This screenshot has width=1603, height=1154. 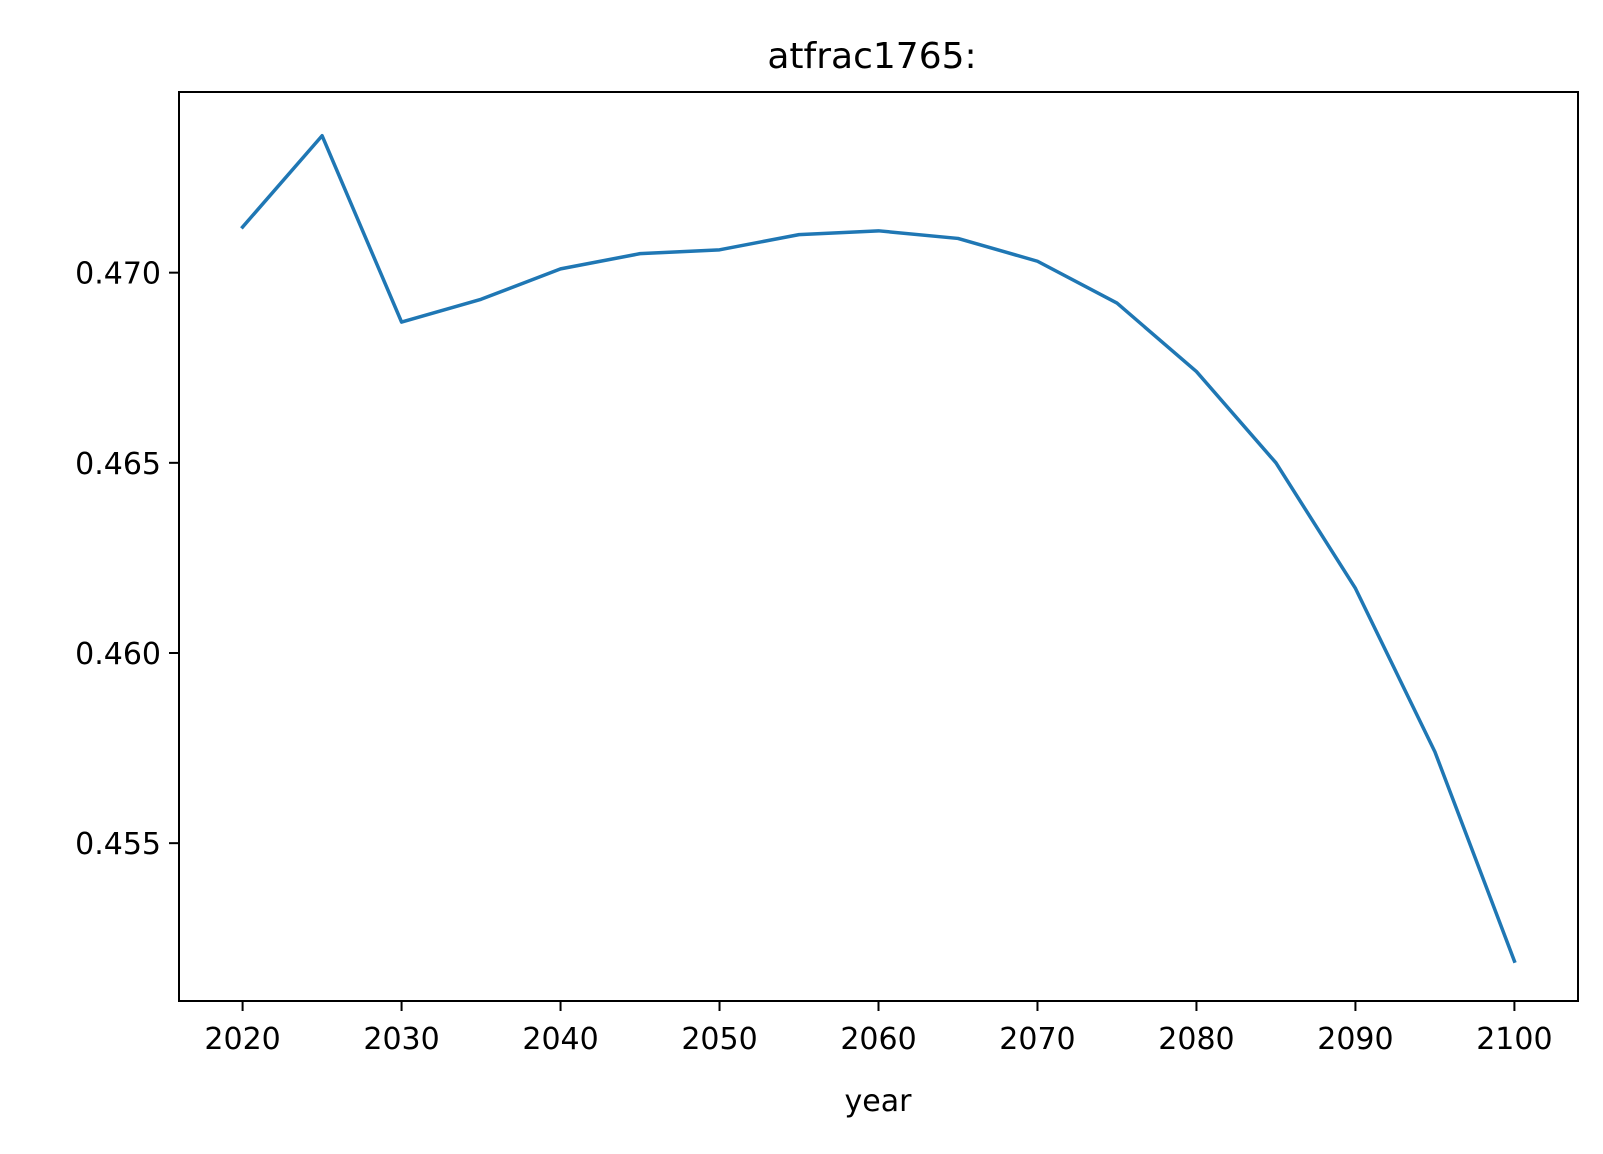 I want to click on y-tick-label: 0.455, so click(x=118, y=844).